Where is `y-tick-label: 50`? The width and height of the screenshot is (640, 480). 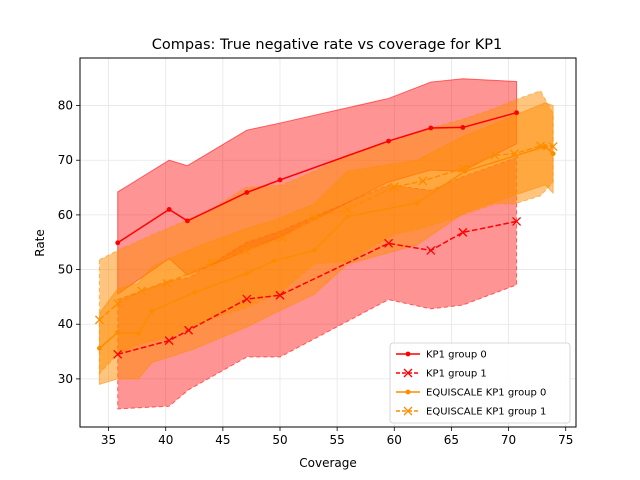
y-tick-label: 50 is located at coordinates (65, 270).